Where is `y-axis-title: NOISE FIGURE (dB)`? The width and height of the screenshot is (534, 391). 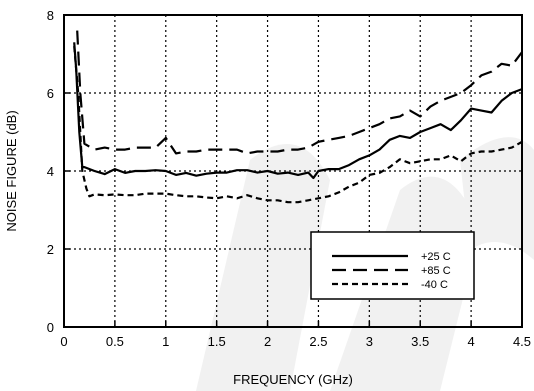
y-axis-title: NOISE FIGURE (dB) is located at coordinates (11, 170).